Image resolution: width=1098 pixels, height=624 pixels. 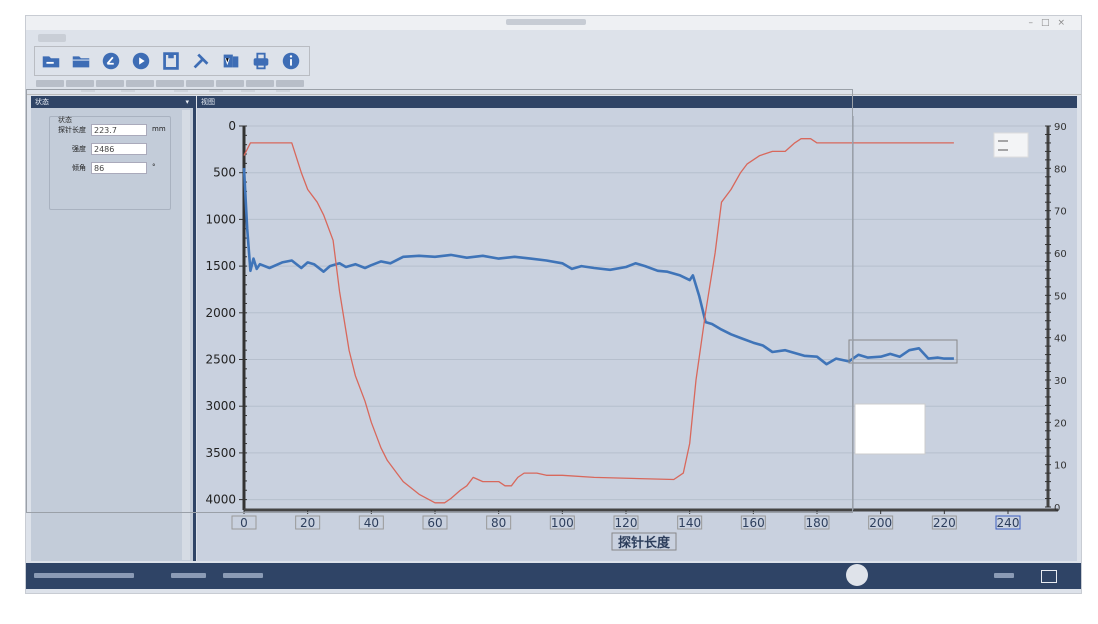 I want to click on title-bar: –□×, so click(x=553, y=23).